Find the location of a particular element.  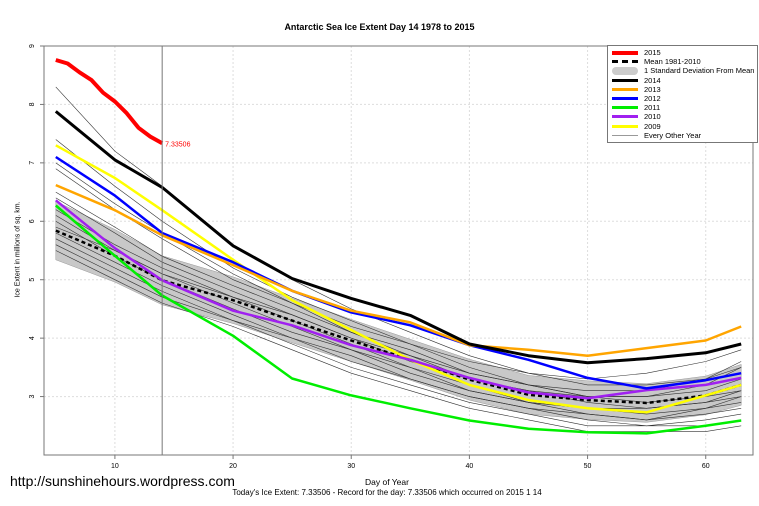

x-tick-label: 50 is located at coordinates (588, 466).